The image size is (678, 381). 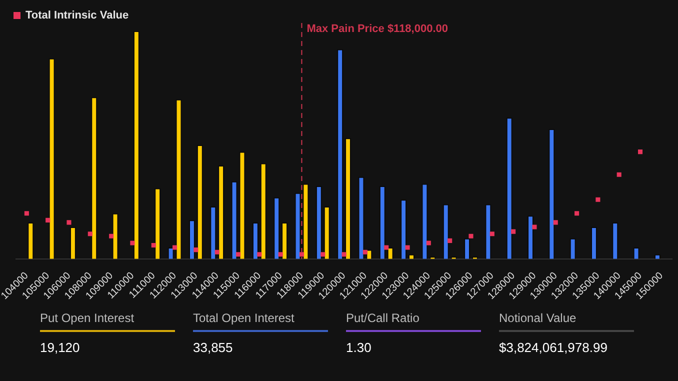 What do you see at coordinates (553, 347) in the screenshot?
I see `text: $3,824,061,978.99` at bounding box center [553, 347].